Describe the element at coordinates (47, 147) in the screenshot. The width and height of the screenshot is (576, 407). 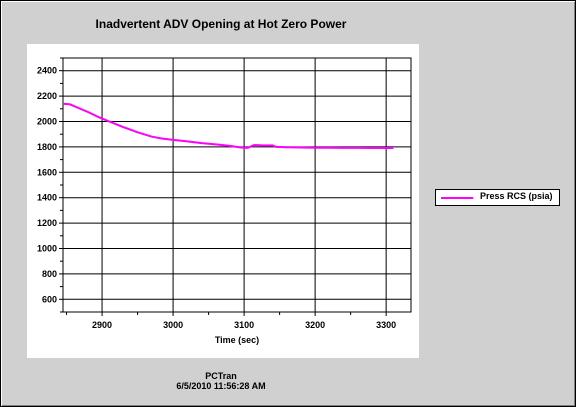
I see `y-tick-label: 1800` at that location.